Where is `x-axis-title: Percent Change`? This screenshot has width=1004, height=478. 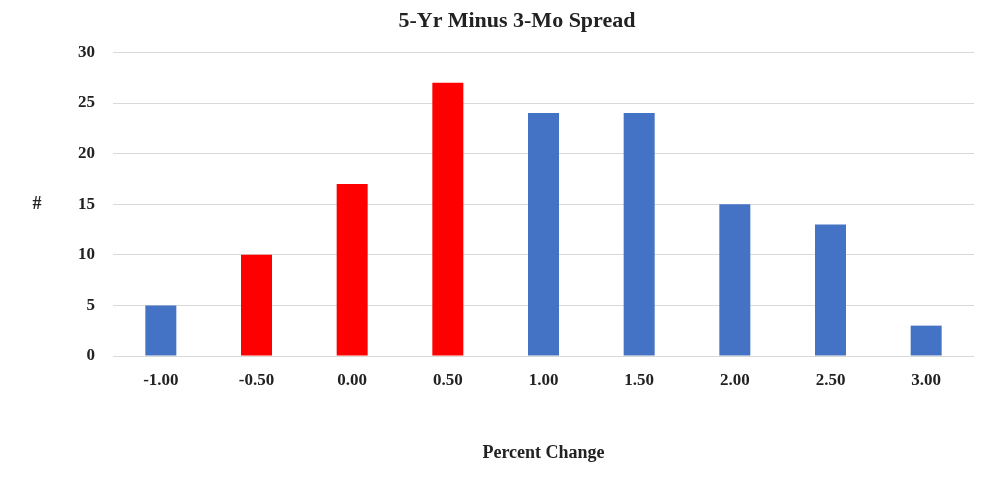
x-axis-title: Percent Change is located at coordinates (543, 451).